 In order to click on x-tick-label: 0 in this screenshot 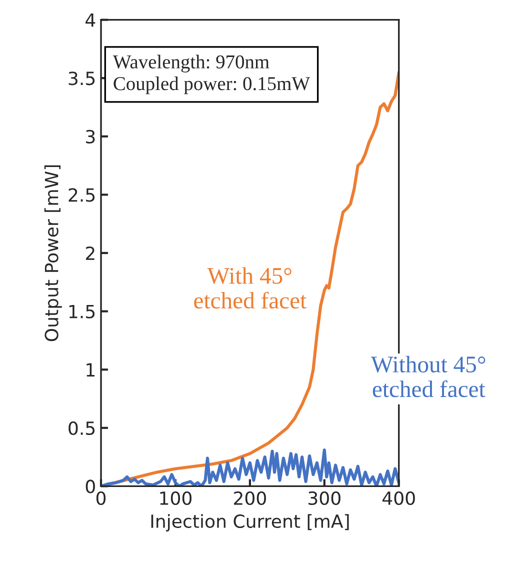, I will do `click(101, 498)`.